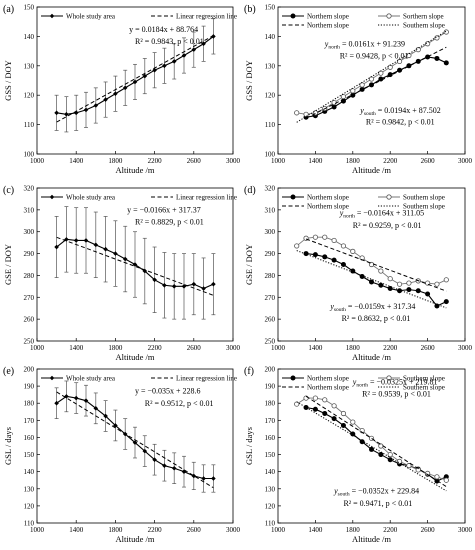  Describe the element at coordinates (169, 41) in the screenshot. I see `regression-annotation: R² = 0.9843, p < 0.01` at that location.